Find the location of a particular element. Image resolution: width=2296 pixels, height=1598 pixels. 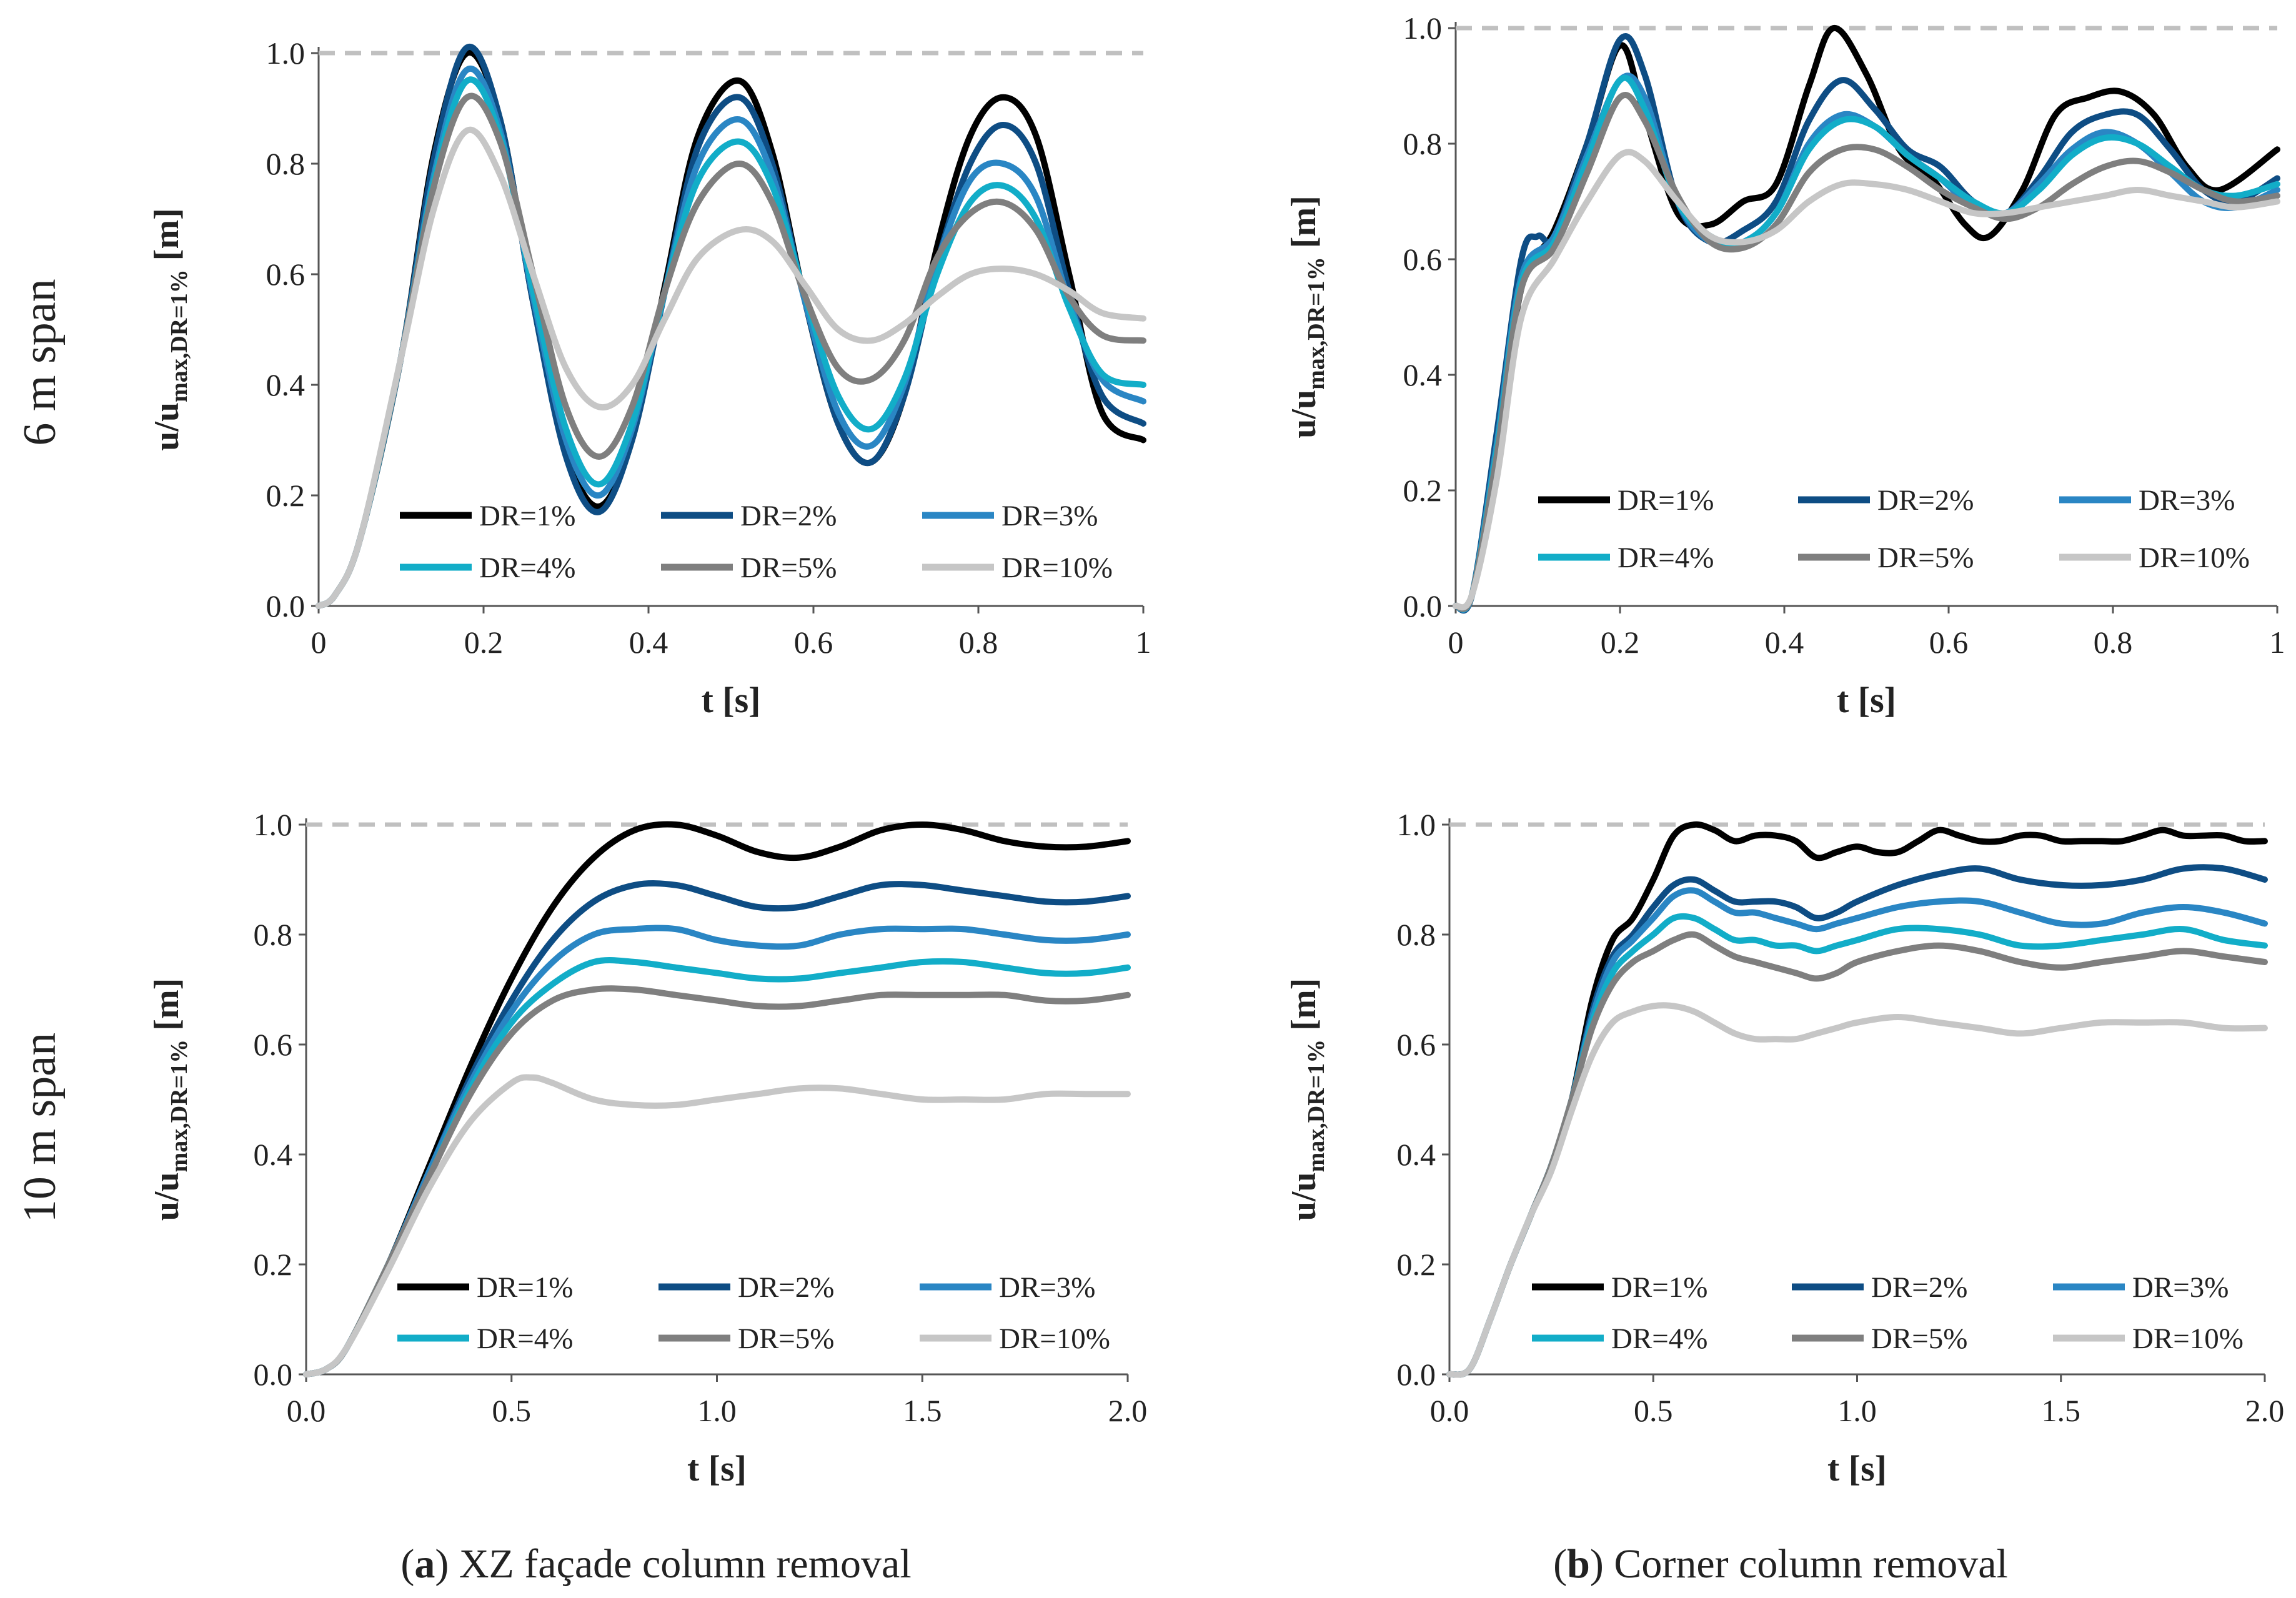

series-line-dr1 is located at coordinates (1866, 318).